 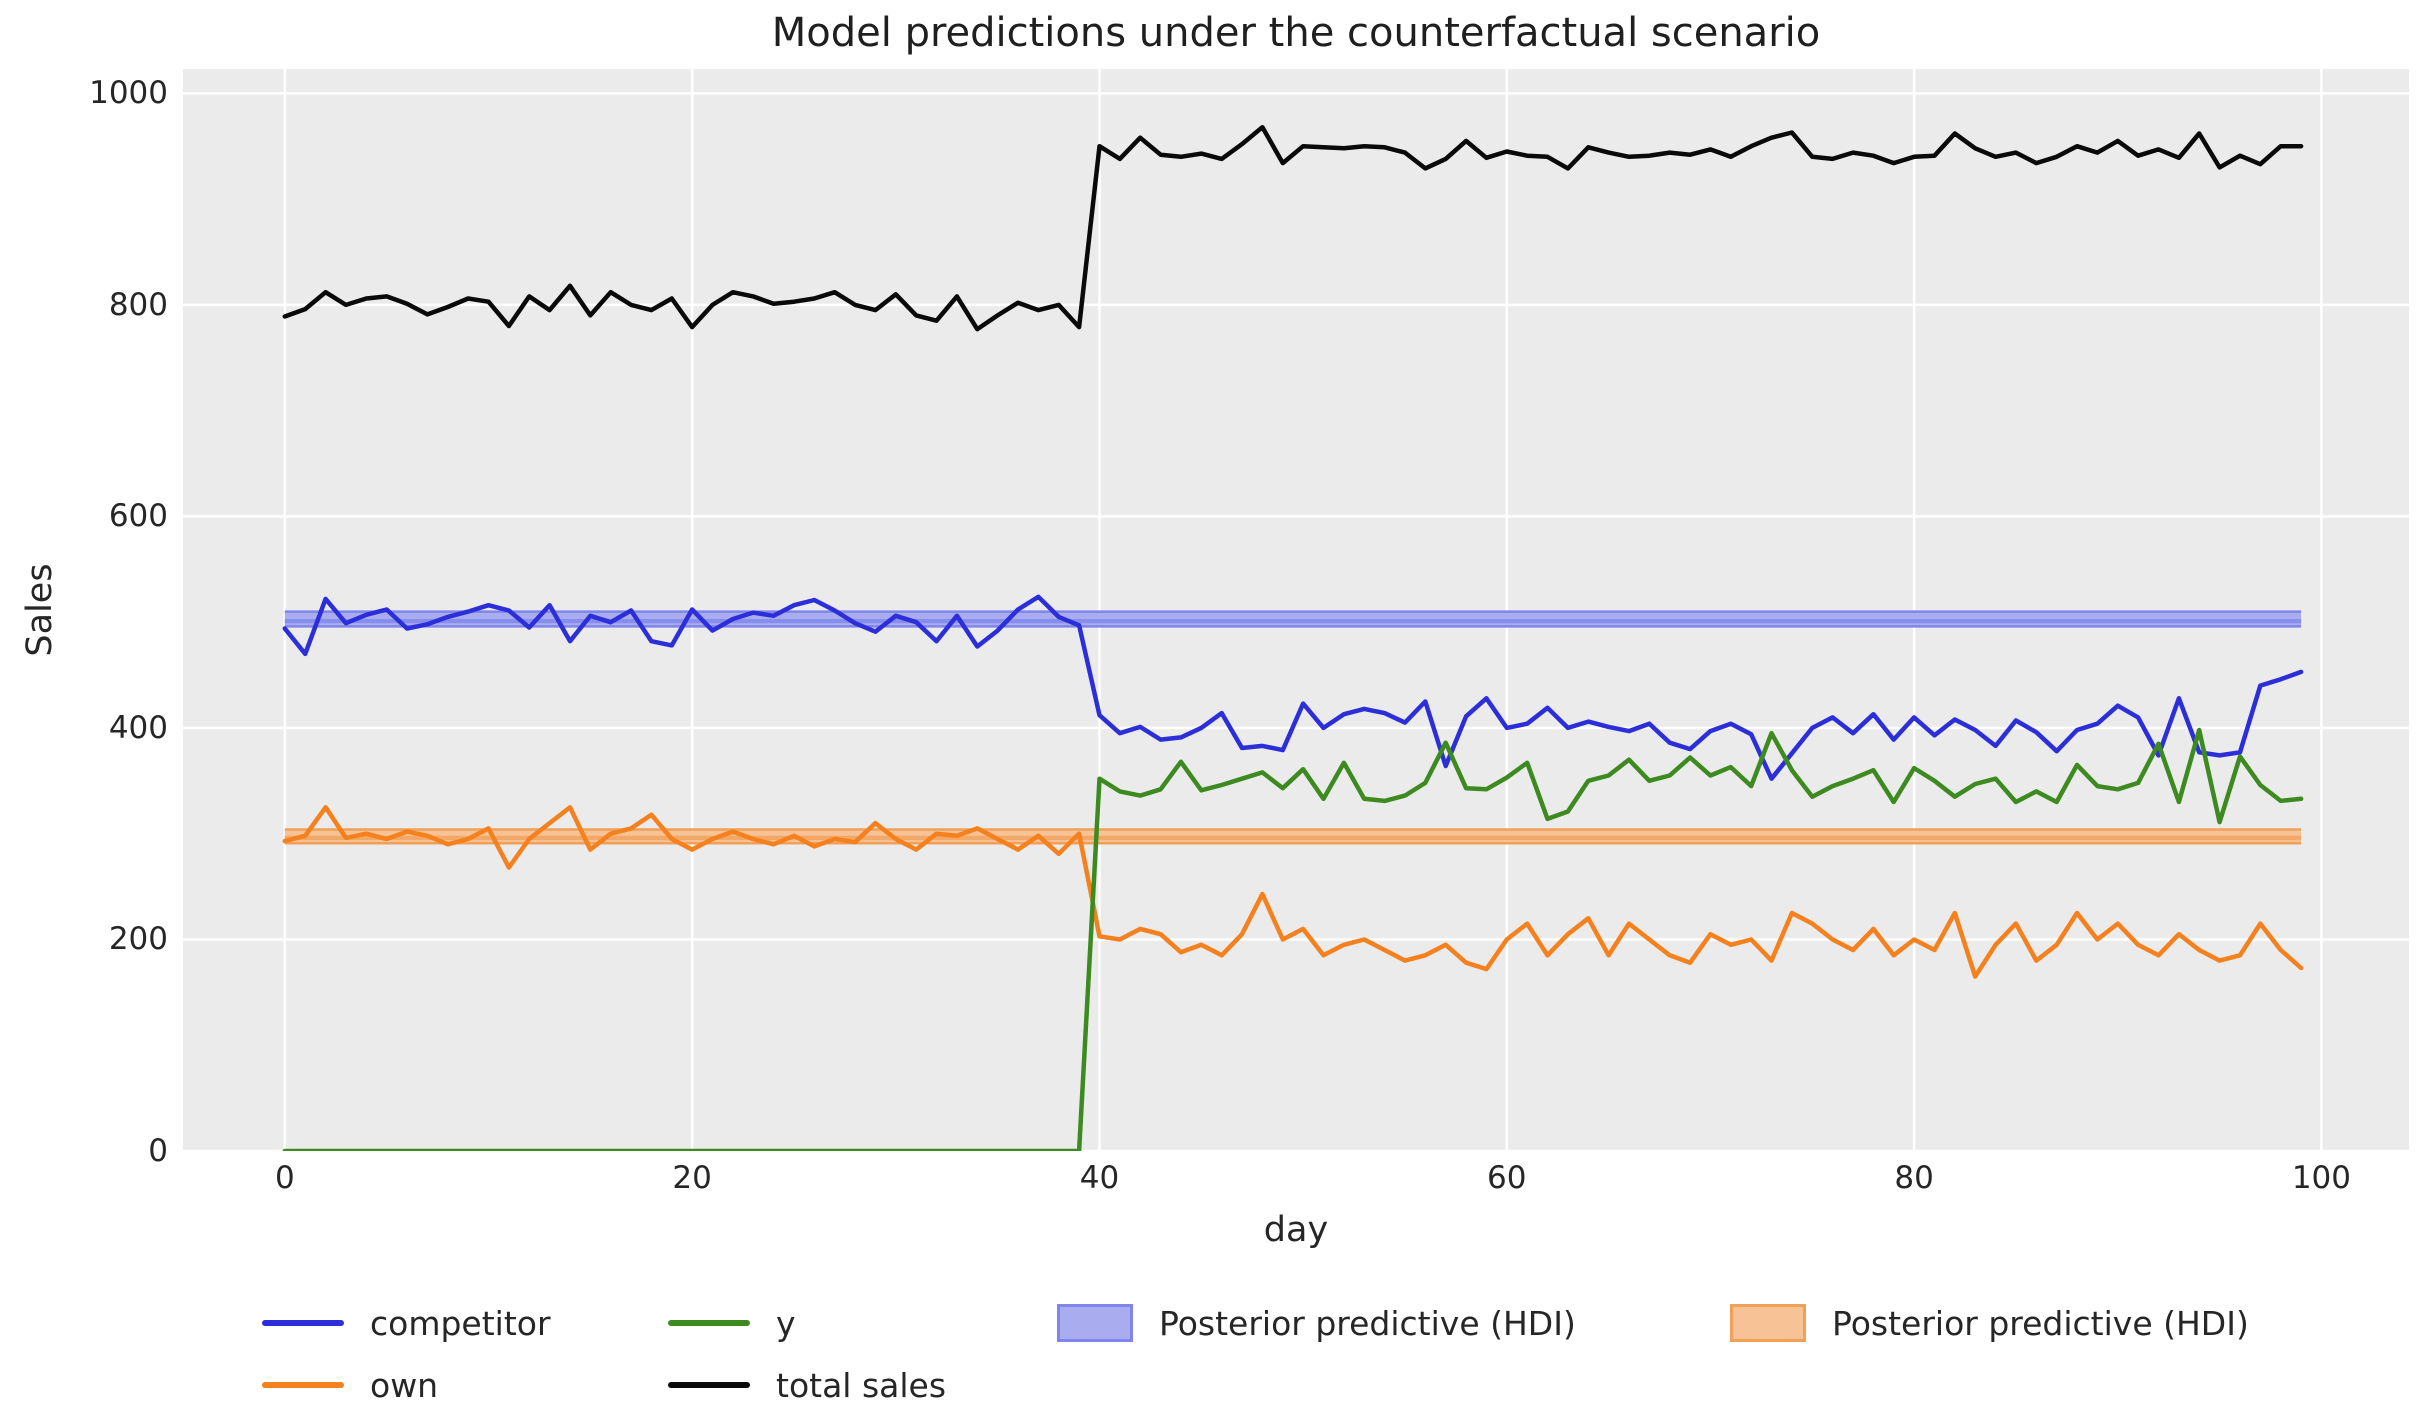 What do you see at coordinates (1293, 892) in the screenshot?
I see `line-own` at bounding box center [1293, 892].